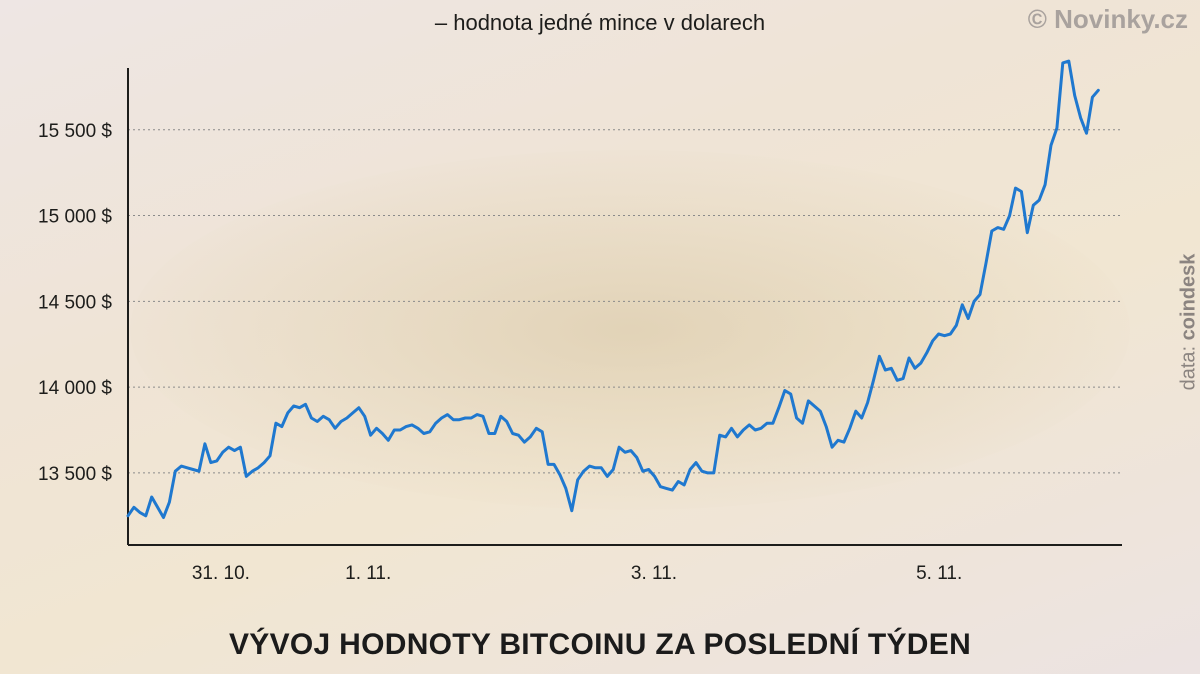 This screenshot has height=674, width=1200. I want to click on x-tick-label: 3. 11., so click(654, 573).